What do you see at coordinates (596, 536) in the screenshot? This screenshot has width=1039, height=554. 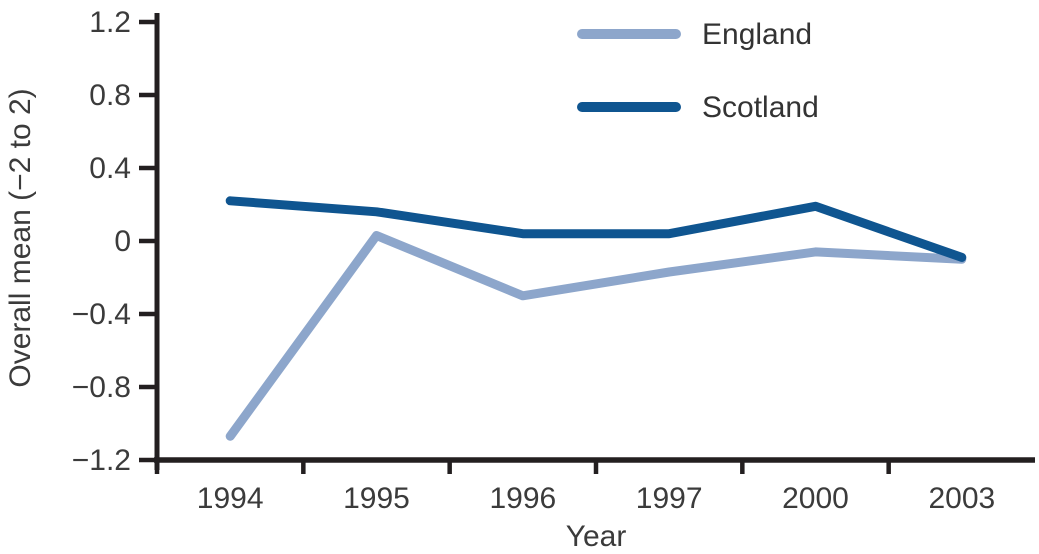 I see `x-axis-title: Year` at bounding box center [596, 536].